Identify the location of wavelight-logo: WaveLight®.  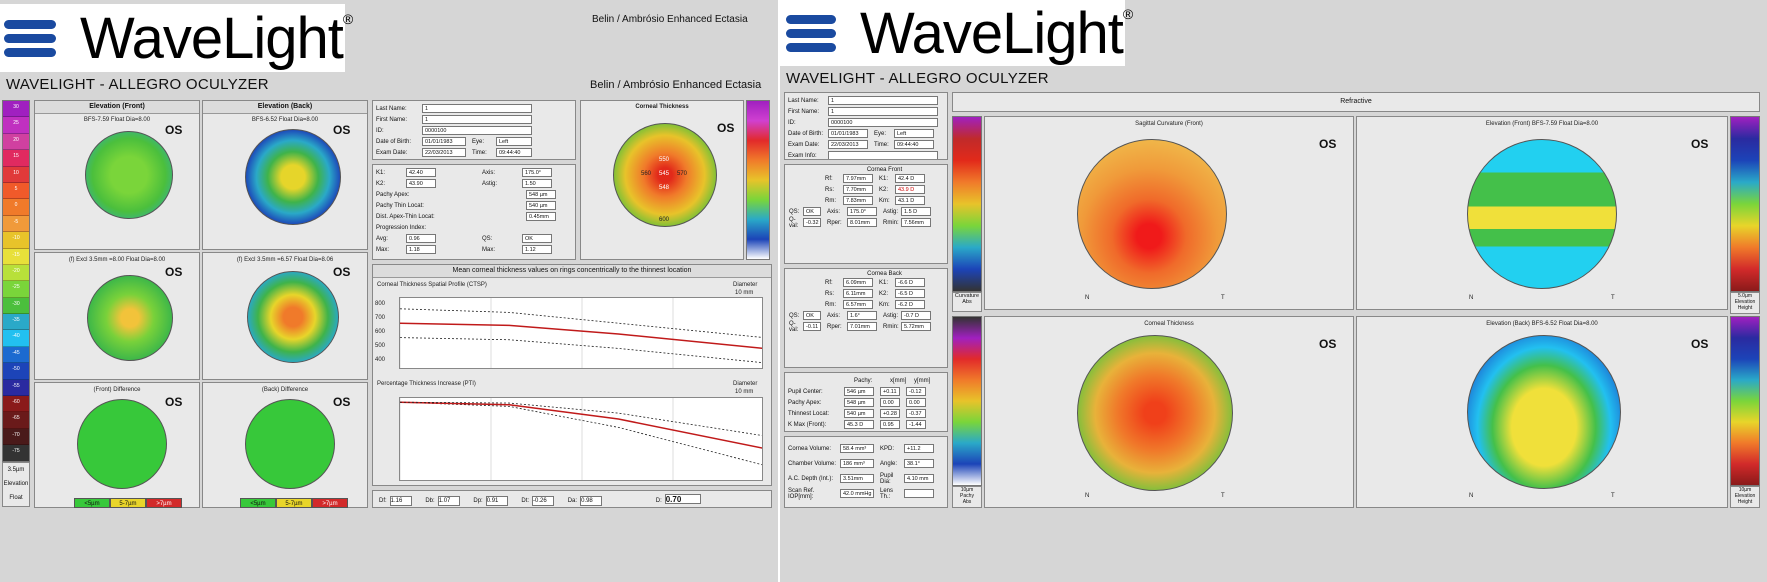
(176, 38).